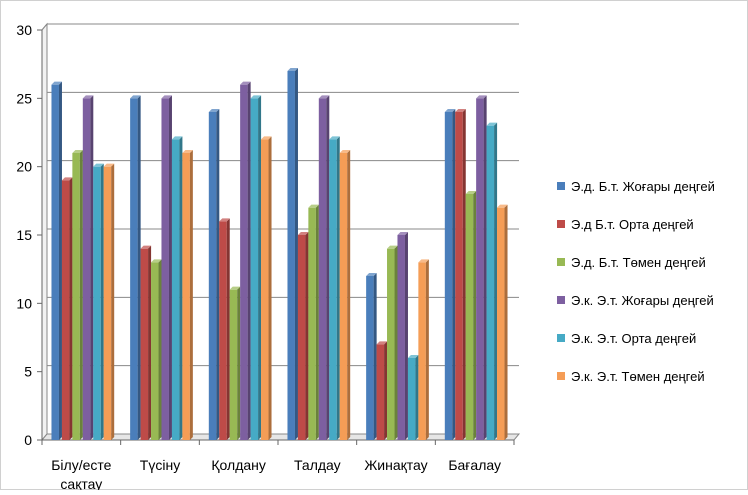  What do you see at coordinates (238, 465) in the screenshot?
I see `x-tick-label: Қолдану` at bounding box center [238, 465].